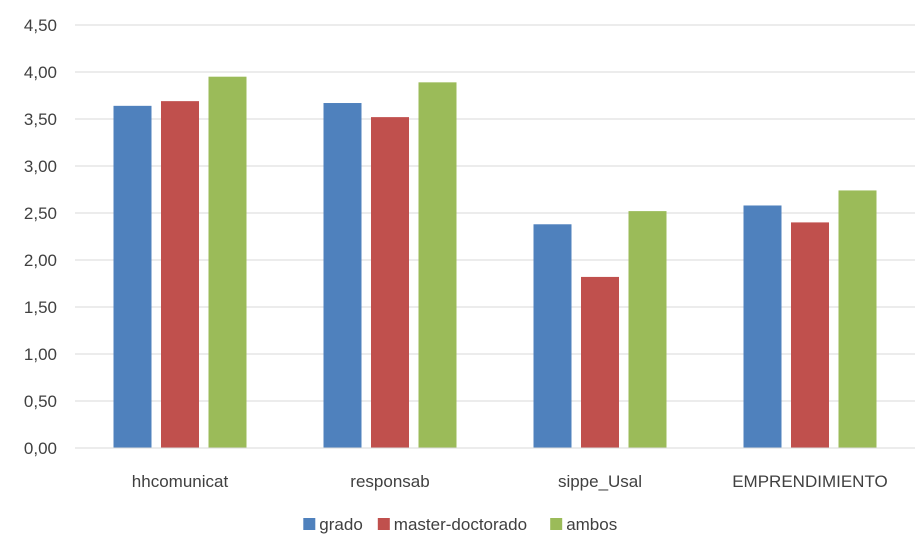  What do you see at coordinates (40, 237) in the screenshot?
I see `y-axis-tick-labels: 0,00 0,50 1,00 1,50 2,00 2,50 3,00 3,50 4,00 4,50` at bounding box center [40, 237].